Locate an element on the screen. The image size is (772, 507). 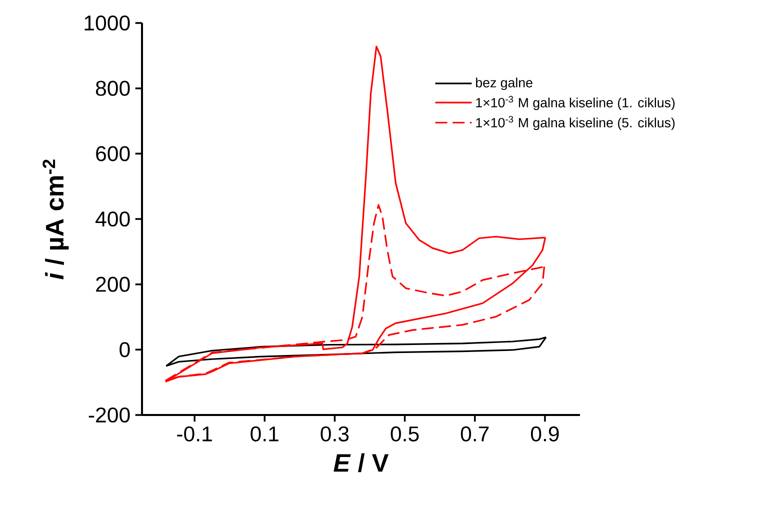
y-tick-label: 800 is located at coordinates (113, 88).